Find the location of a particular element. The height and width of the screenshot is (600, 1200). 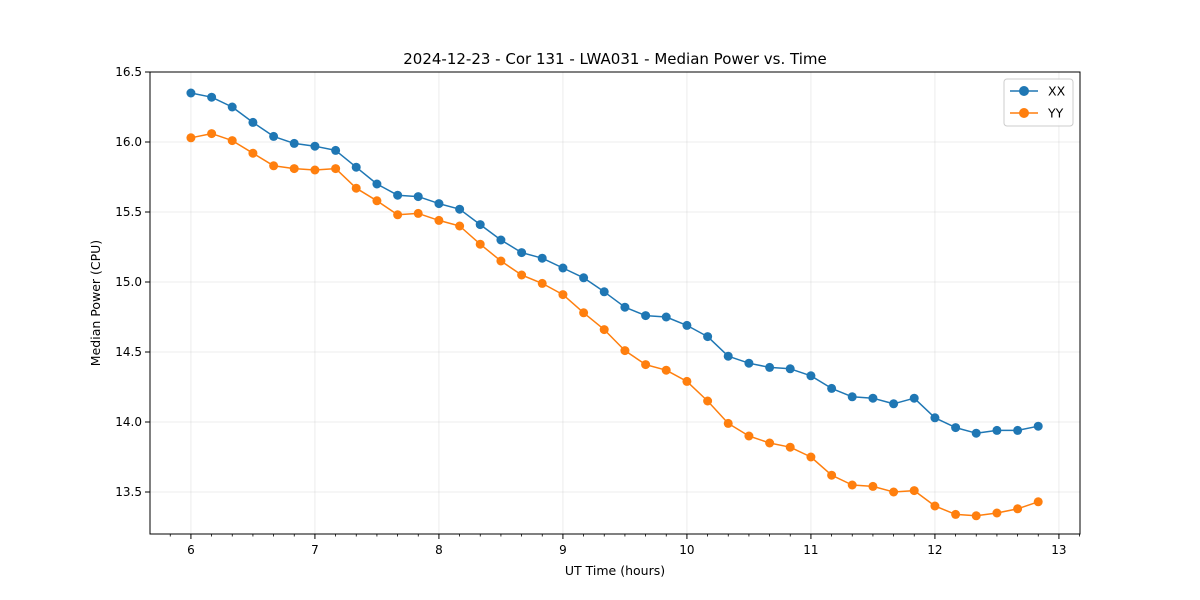

x-tick-label-8: 8 is located at coordinates (439, 550).